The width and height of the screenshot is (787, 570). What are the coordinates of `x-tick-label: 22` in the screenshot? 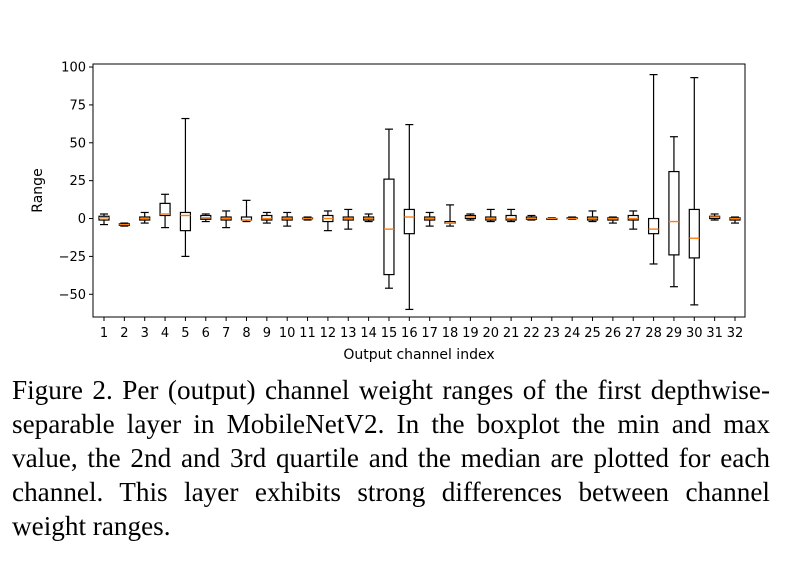 It's located at (531, 333).